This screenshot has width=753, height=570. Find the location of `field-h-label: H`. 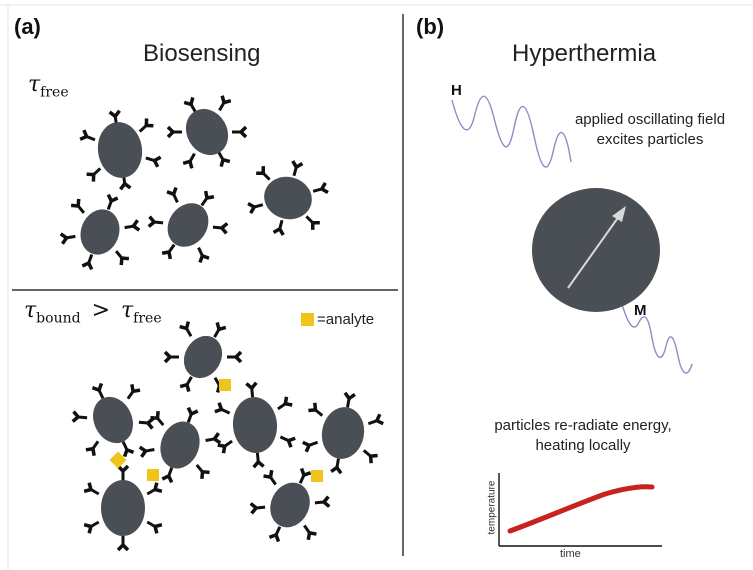

field-h-label: H is located at coordinates (456, 90).